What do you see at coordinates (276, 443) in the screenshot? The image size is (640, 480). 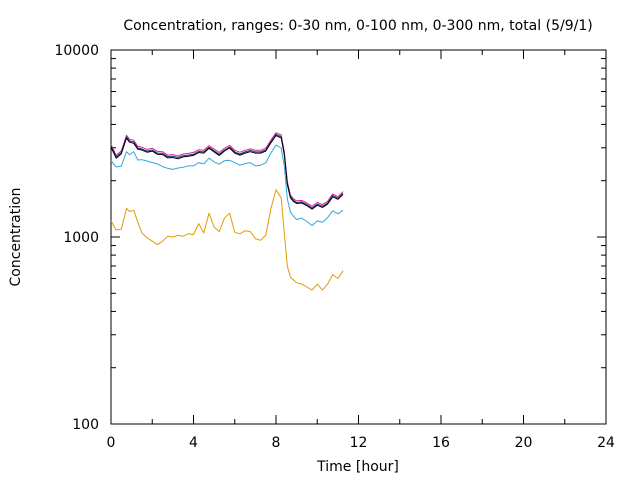 I see `x-tick-label: 8` at bounding box center [276, 443].